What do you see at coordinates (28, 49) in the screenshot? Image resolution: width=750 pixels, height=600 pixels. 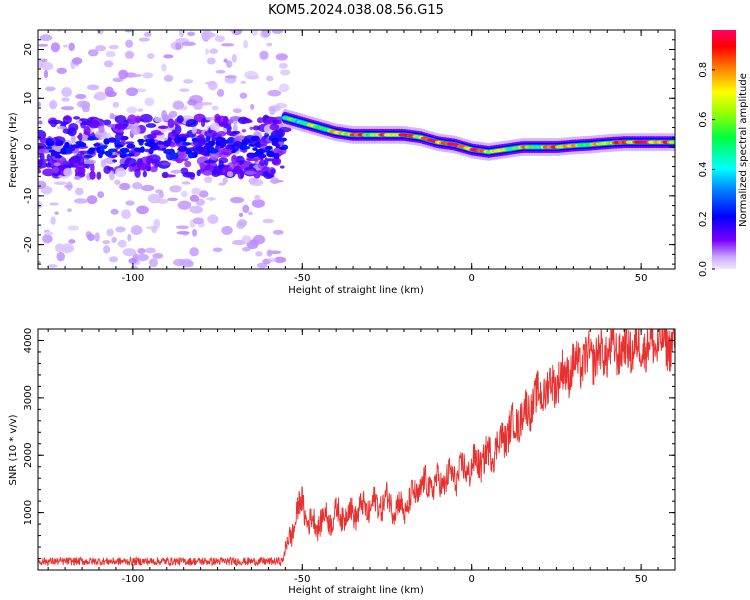 I see `y-tick-label: 20` at bounding box center [28, 49].